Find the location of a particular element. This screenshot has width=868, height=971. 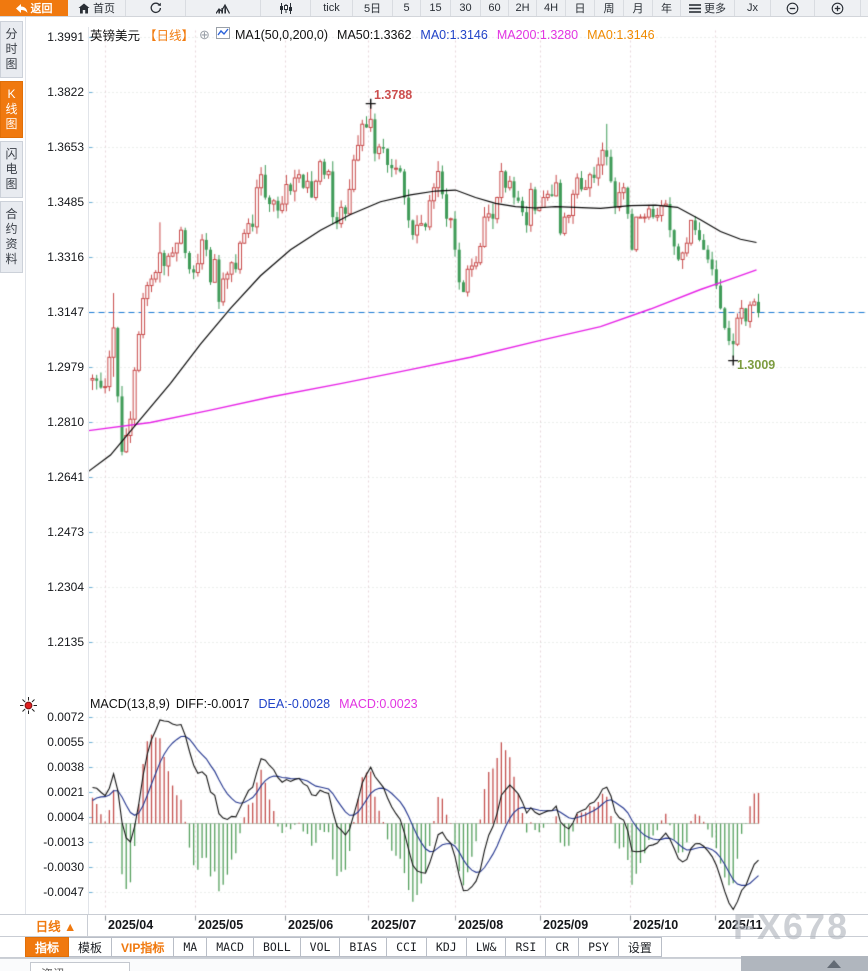

top-toolbar: 返回 首页 tick 5日 5 15 30 60 2H 4H 日周月年更多 Jx is located at coordinates (434, 8).